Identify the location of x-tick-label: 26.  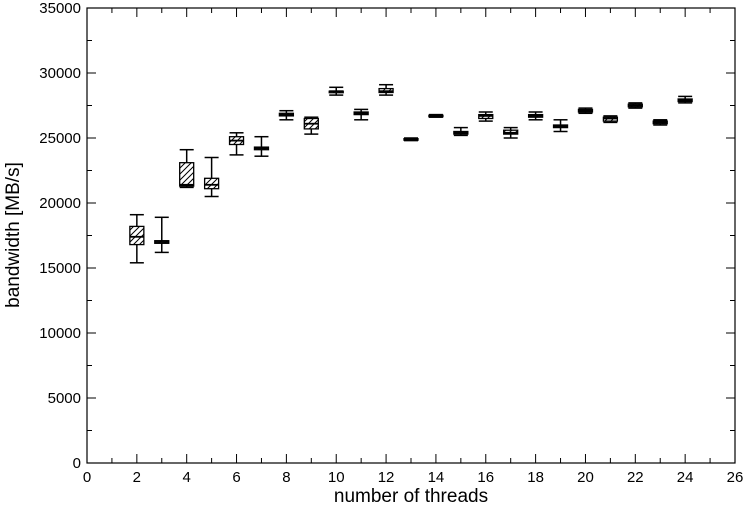
(735, 477).